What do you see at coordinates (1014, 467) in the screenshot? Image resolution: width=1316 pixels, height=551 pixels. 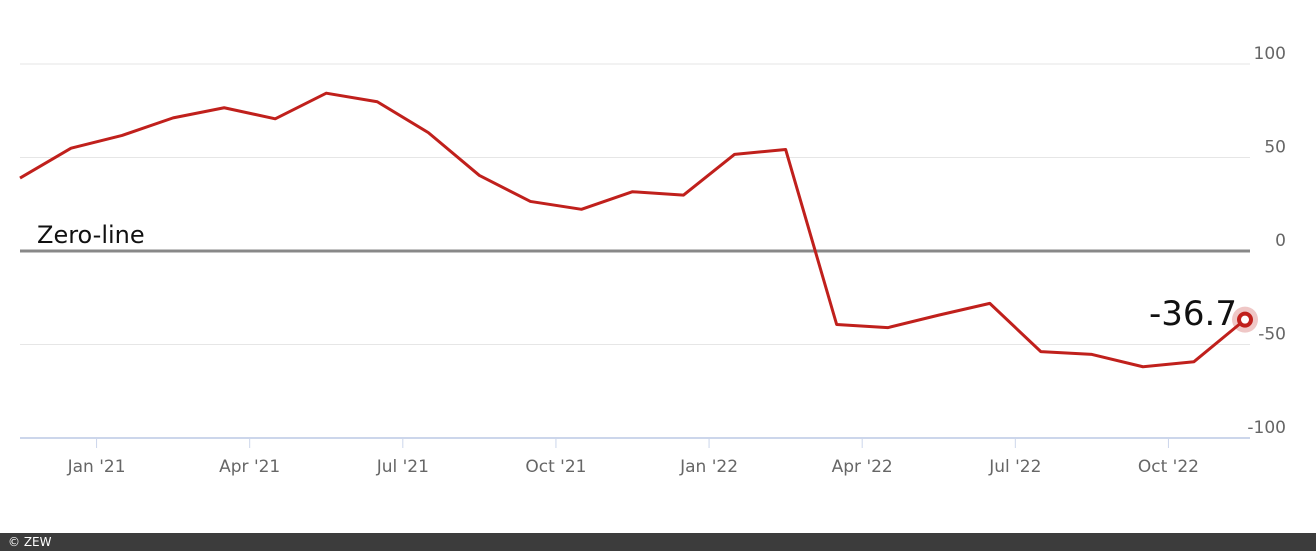 I see `x-tick-label: Jul '22` at bounding box center [1014, 467].